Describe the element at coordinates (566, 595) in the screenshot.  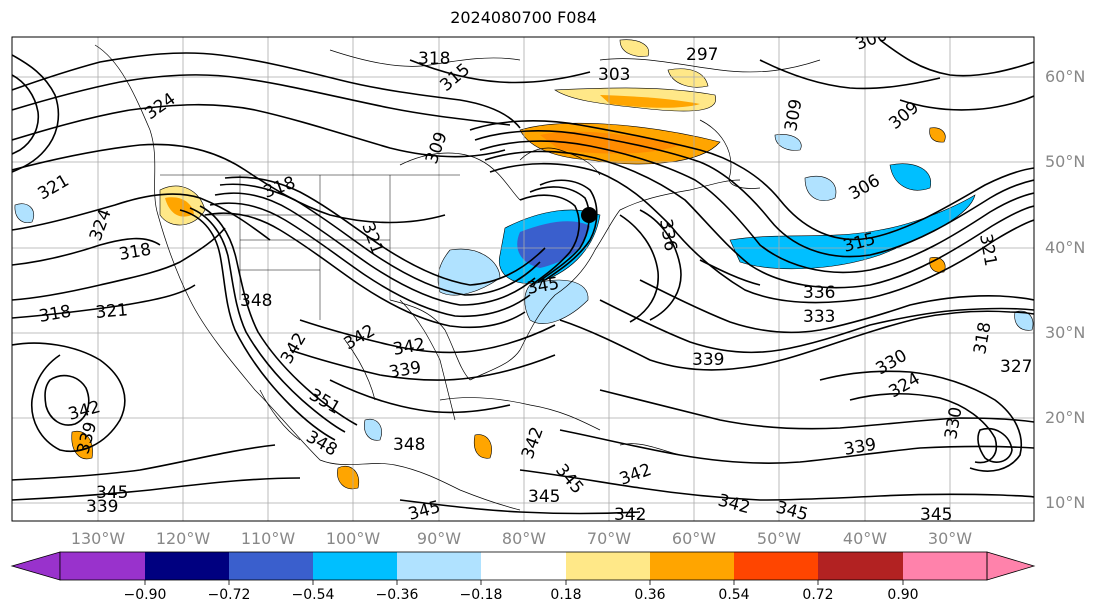
I see `colorbar-tick-label: 0.18` at that location.